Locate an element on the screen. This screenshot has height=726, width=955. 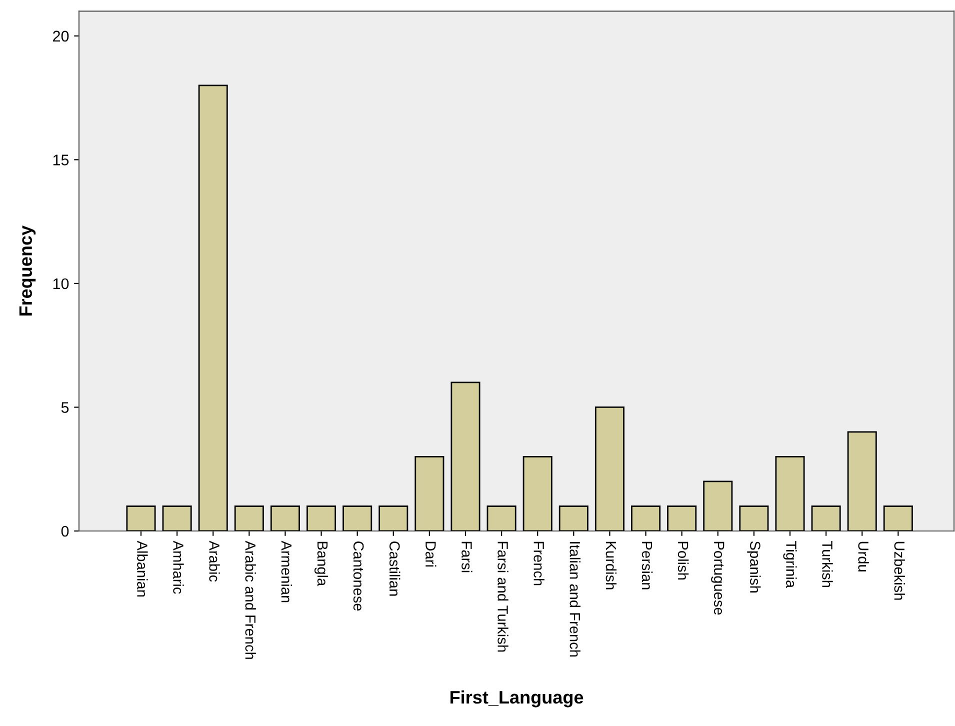
x-tick-label: Farsi and Turkish is located at coordinates (503, 597).